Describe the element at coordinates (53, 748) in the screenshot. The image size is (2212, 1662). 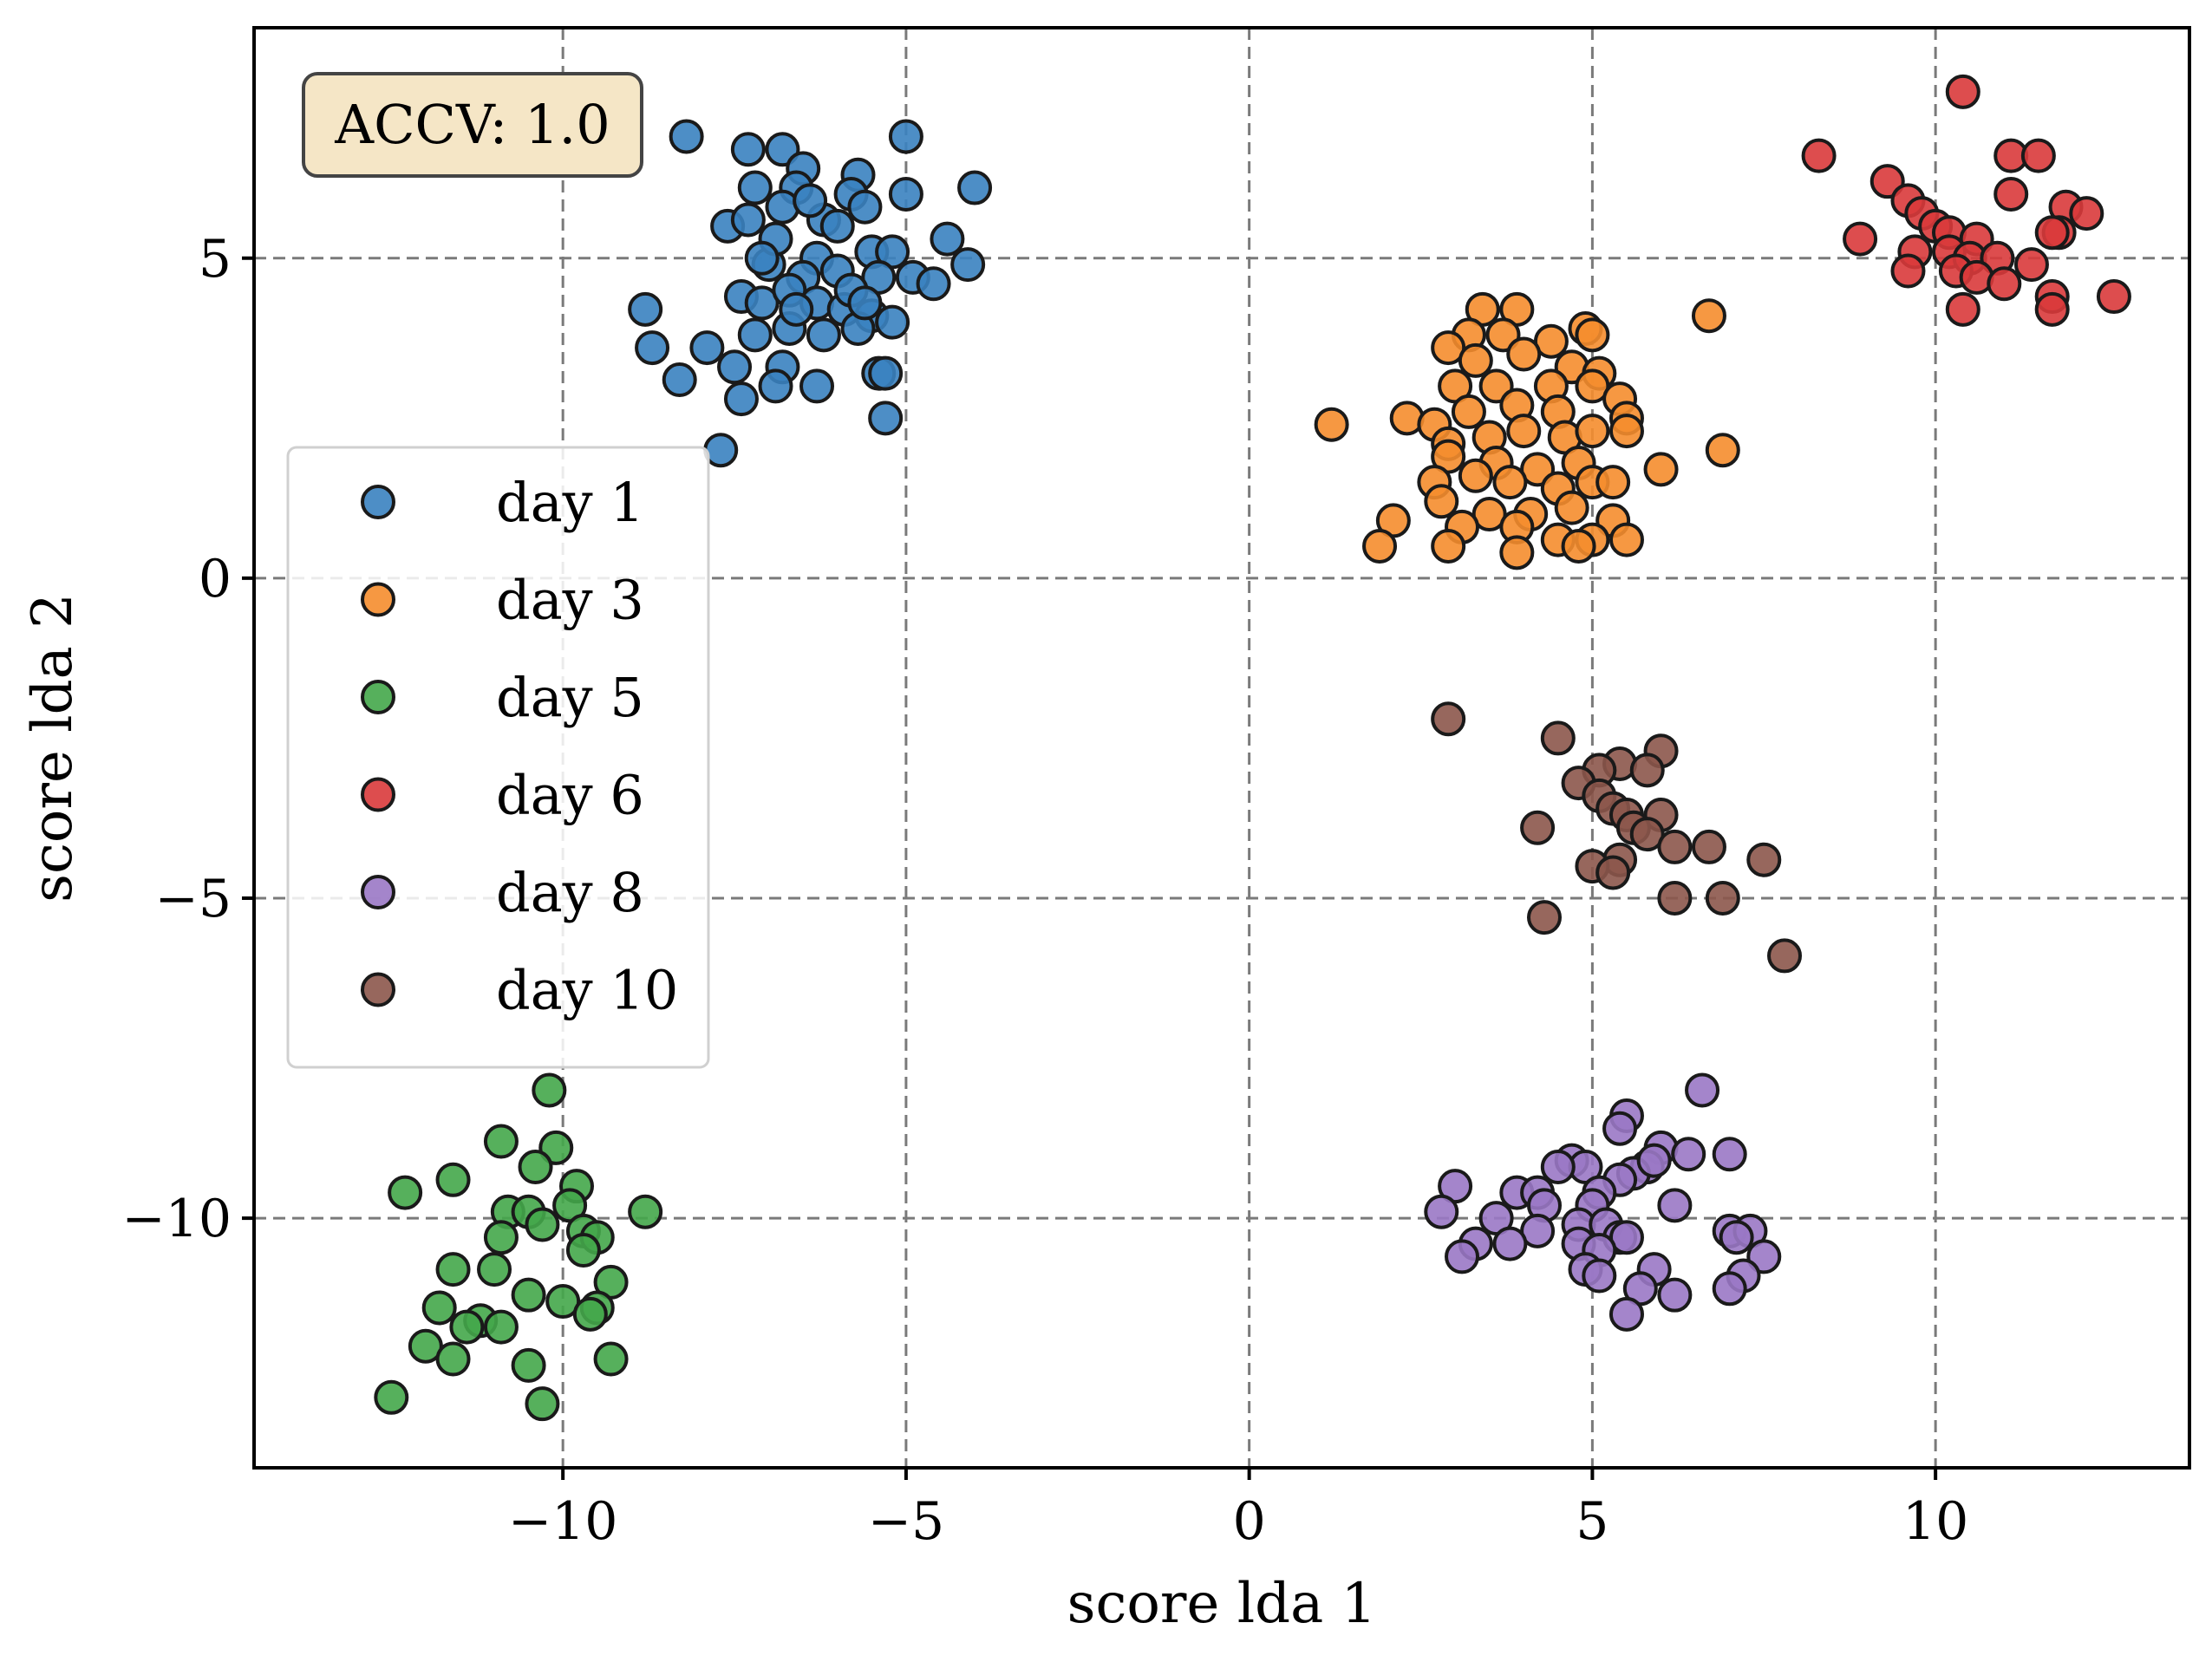
I see `y-axis-label: score lda 2` at that location.